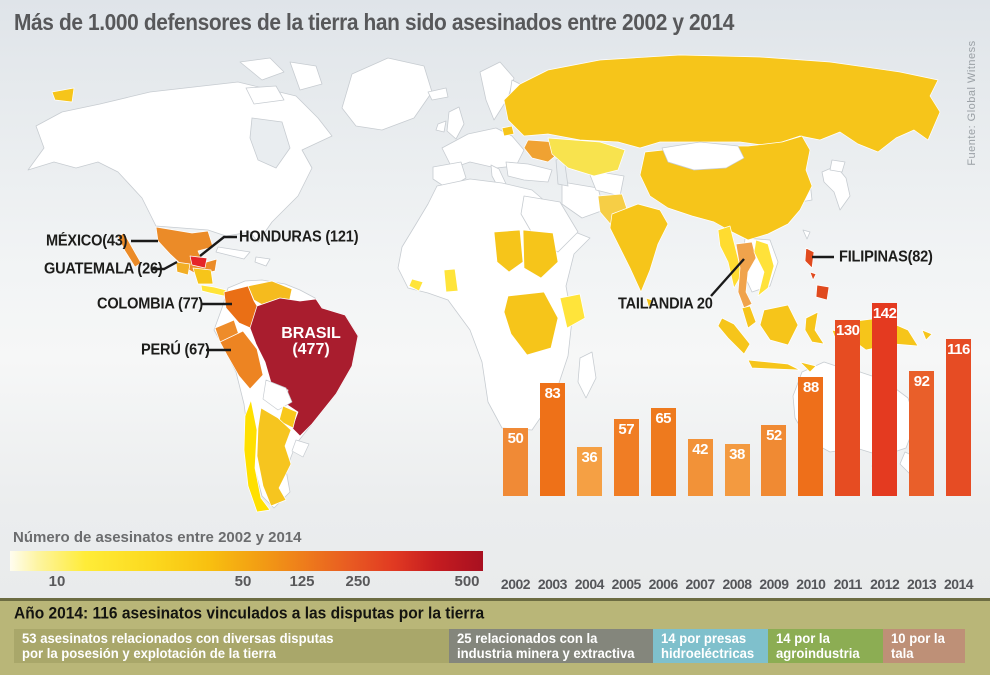  What do you see at coordinates (157, 537) in the screenshot?
I see `legend-title: Número de asesinatos entre 2002 y 2014` at bounding box center [157, 537].